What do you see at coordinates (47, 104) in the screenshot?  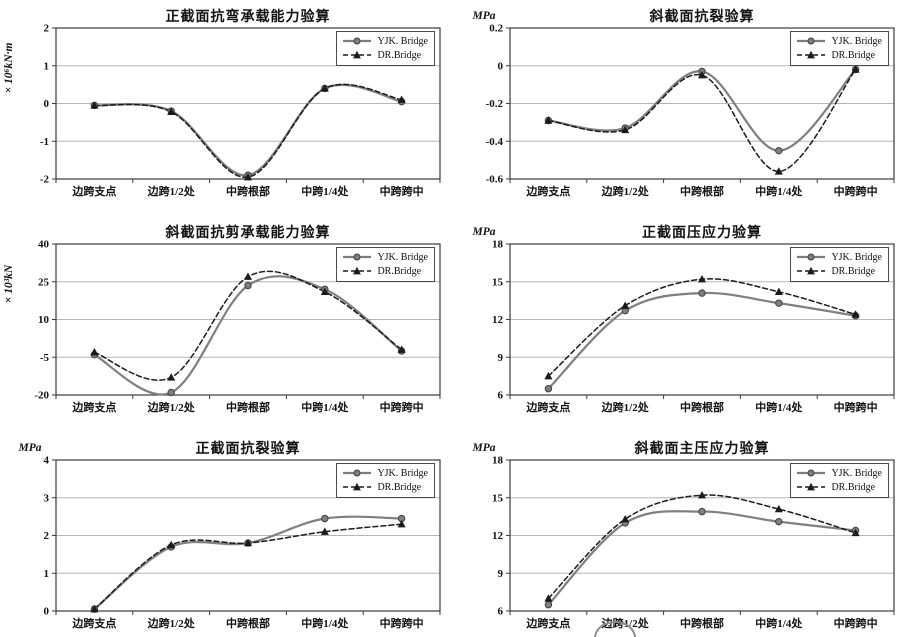 I see `y-tick-label: 0` at bounding box center [47, 104].